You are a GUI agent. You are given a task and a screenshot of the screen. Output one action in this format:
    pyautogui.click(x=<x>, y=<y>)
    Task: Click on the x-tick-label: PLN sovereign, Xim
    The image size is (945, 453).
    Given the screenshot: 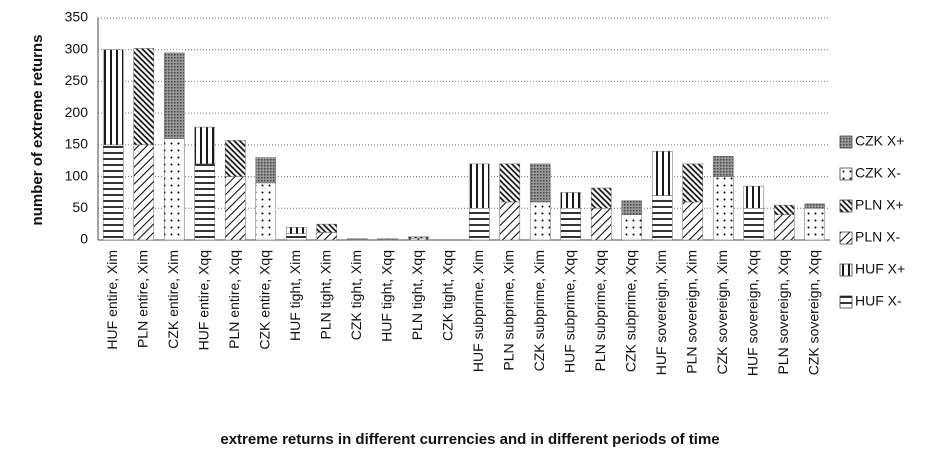 What is the action you would take?
    pyautogui.click(x=691, y=312)
    